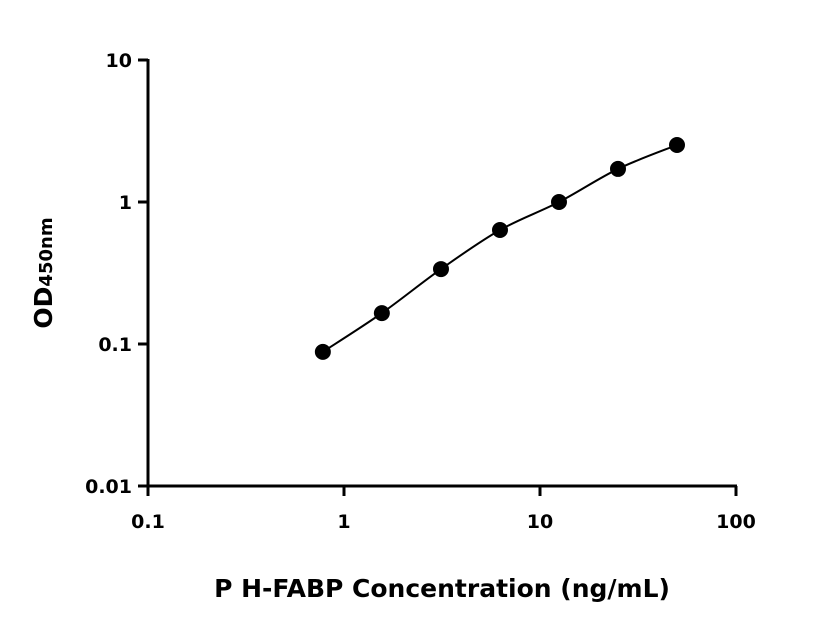 Image resolution: width=816 pixels, height=640 pixels. I want to click on x-axis-title: P H-FABP Concentration (ng/mL), so click(442, 588).